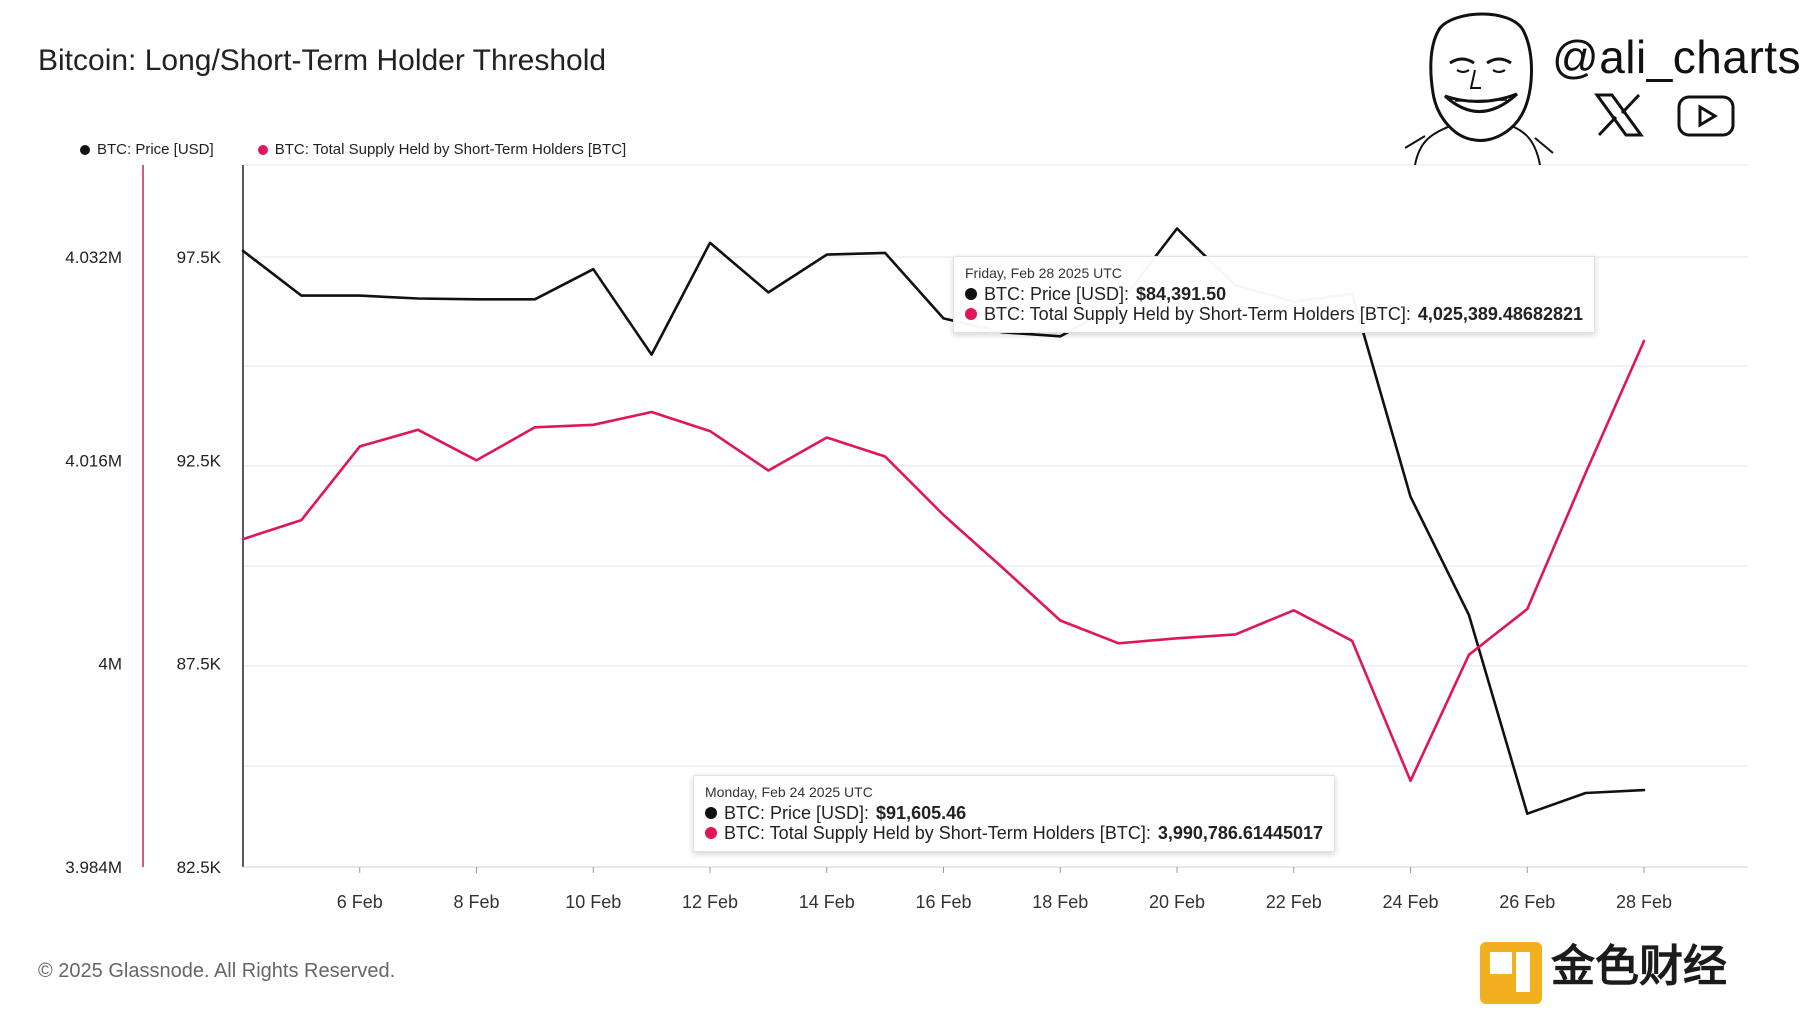  I want to click on legend-label-price: BTC: Price [USD], so click(155, 149).